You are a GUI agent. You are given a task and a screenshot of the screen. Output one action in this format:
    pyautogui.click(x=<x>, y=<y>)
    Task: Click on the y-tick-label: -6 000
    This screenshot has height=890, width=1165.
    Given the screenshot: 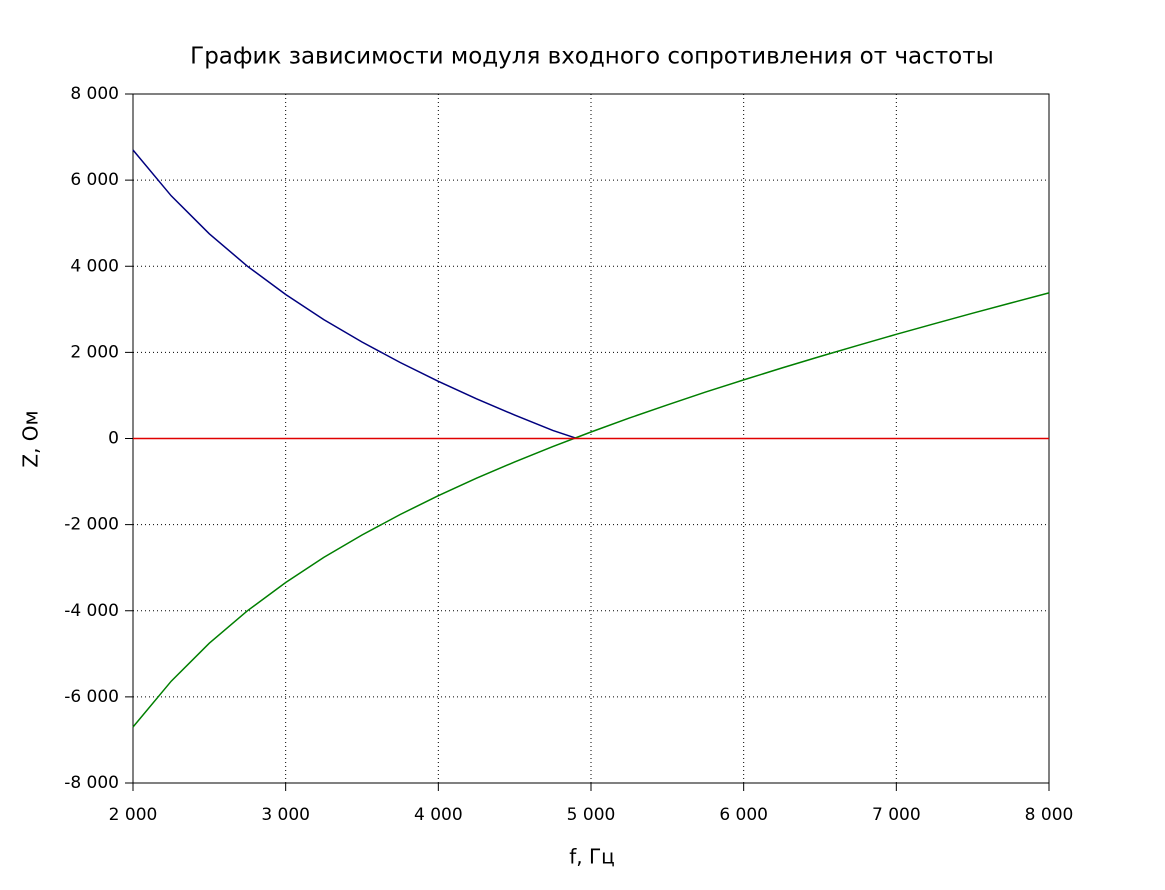 What is the action you would take?
    pyautogui.click(x=91, y=697)
    